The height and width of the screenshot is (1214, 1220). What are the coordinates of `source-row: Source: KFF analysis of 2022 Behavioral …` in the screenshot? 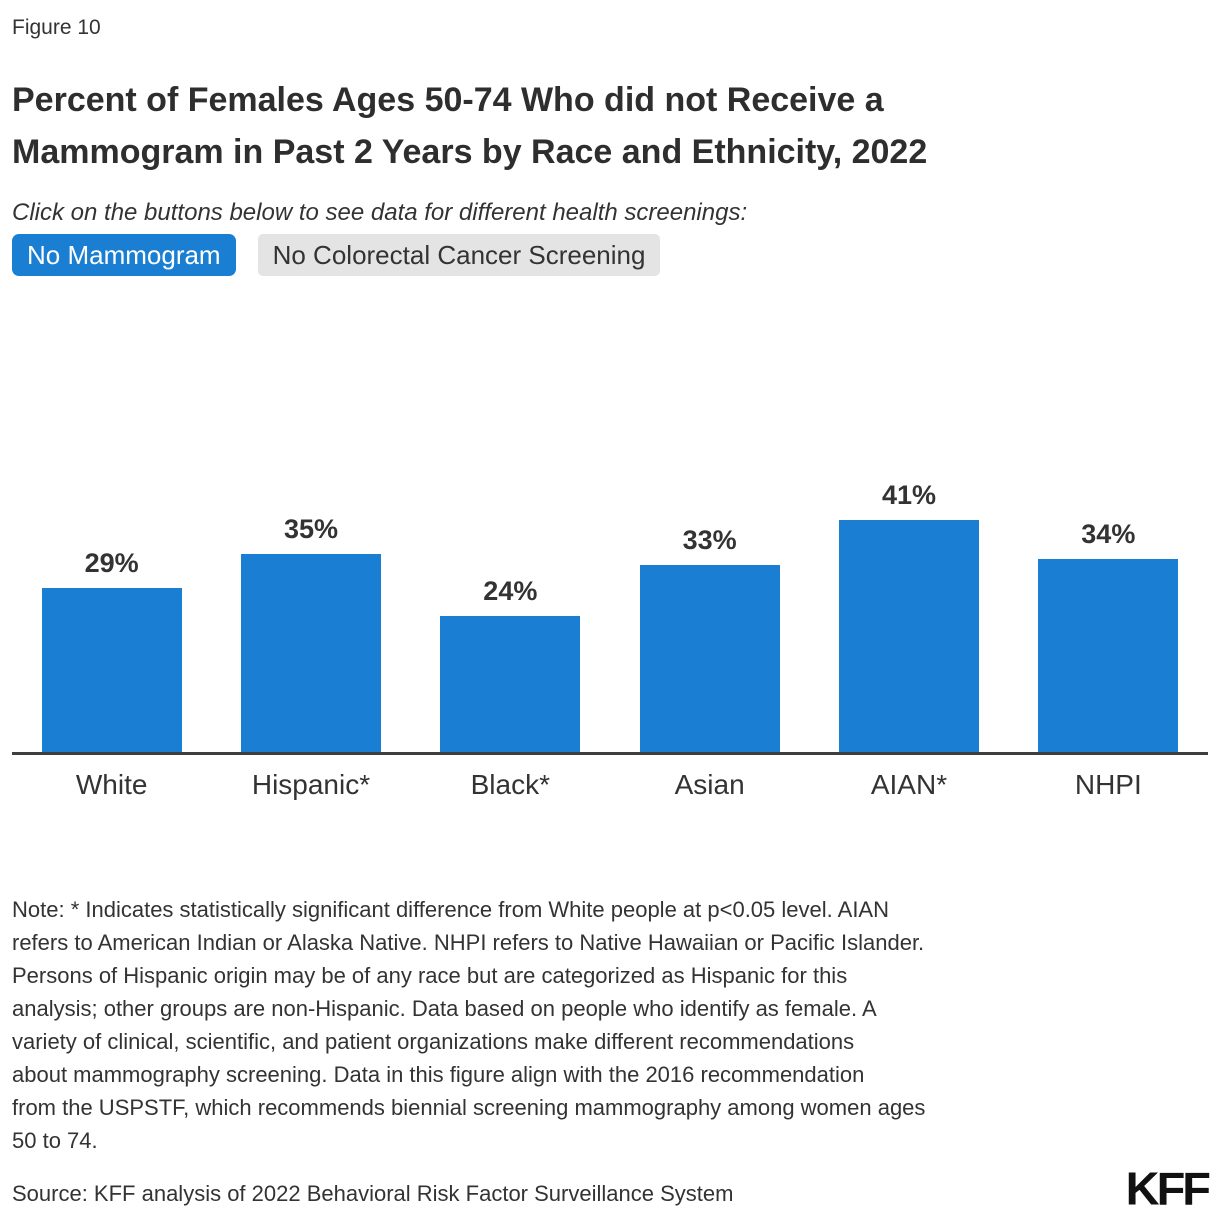 It's located at (611, 1188).